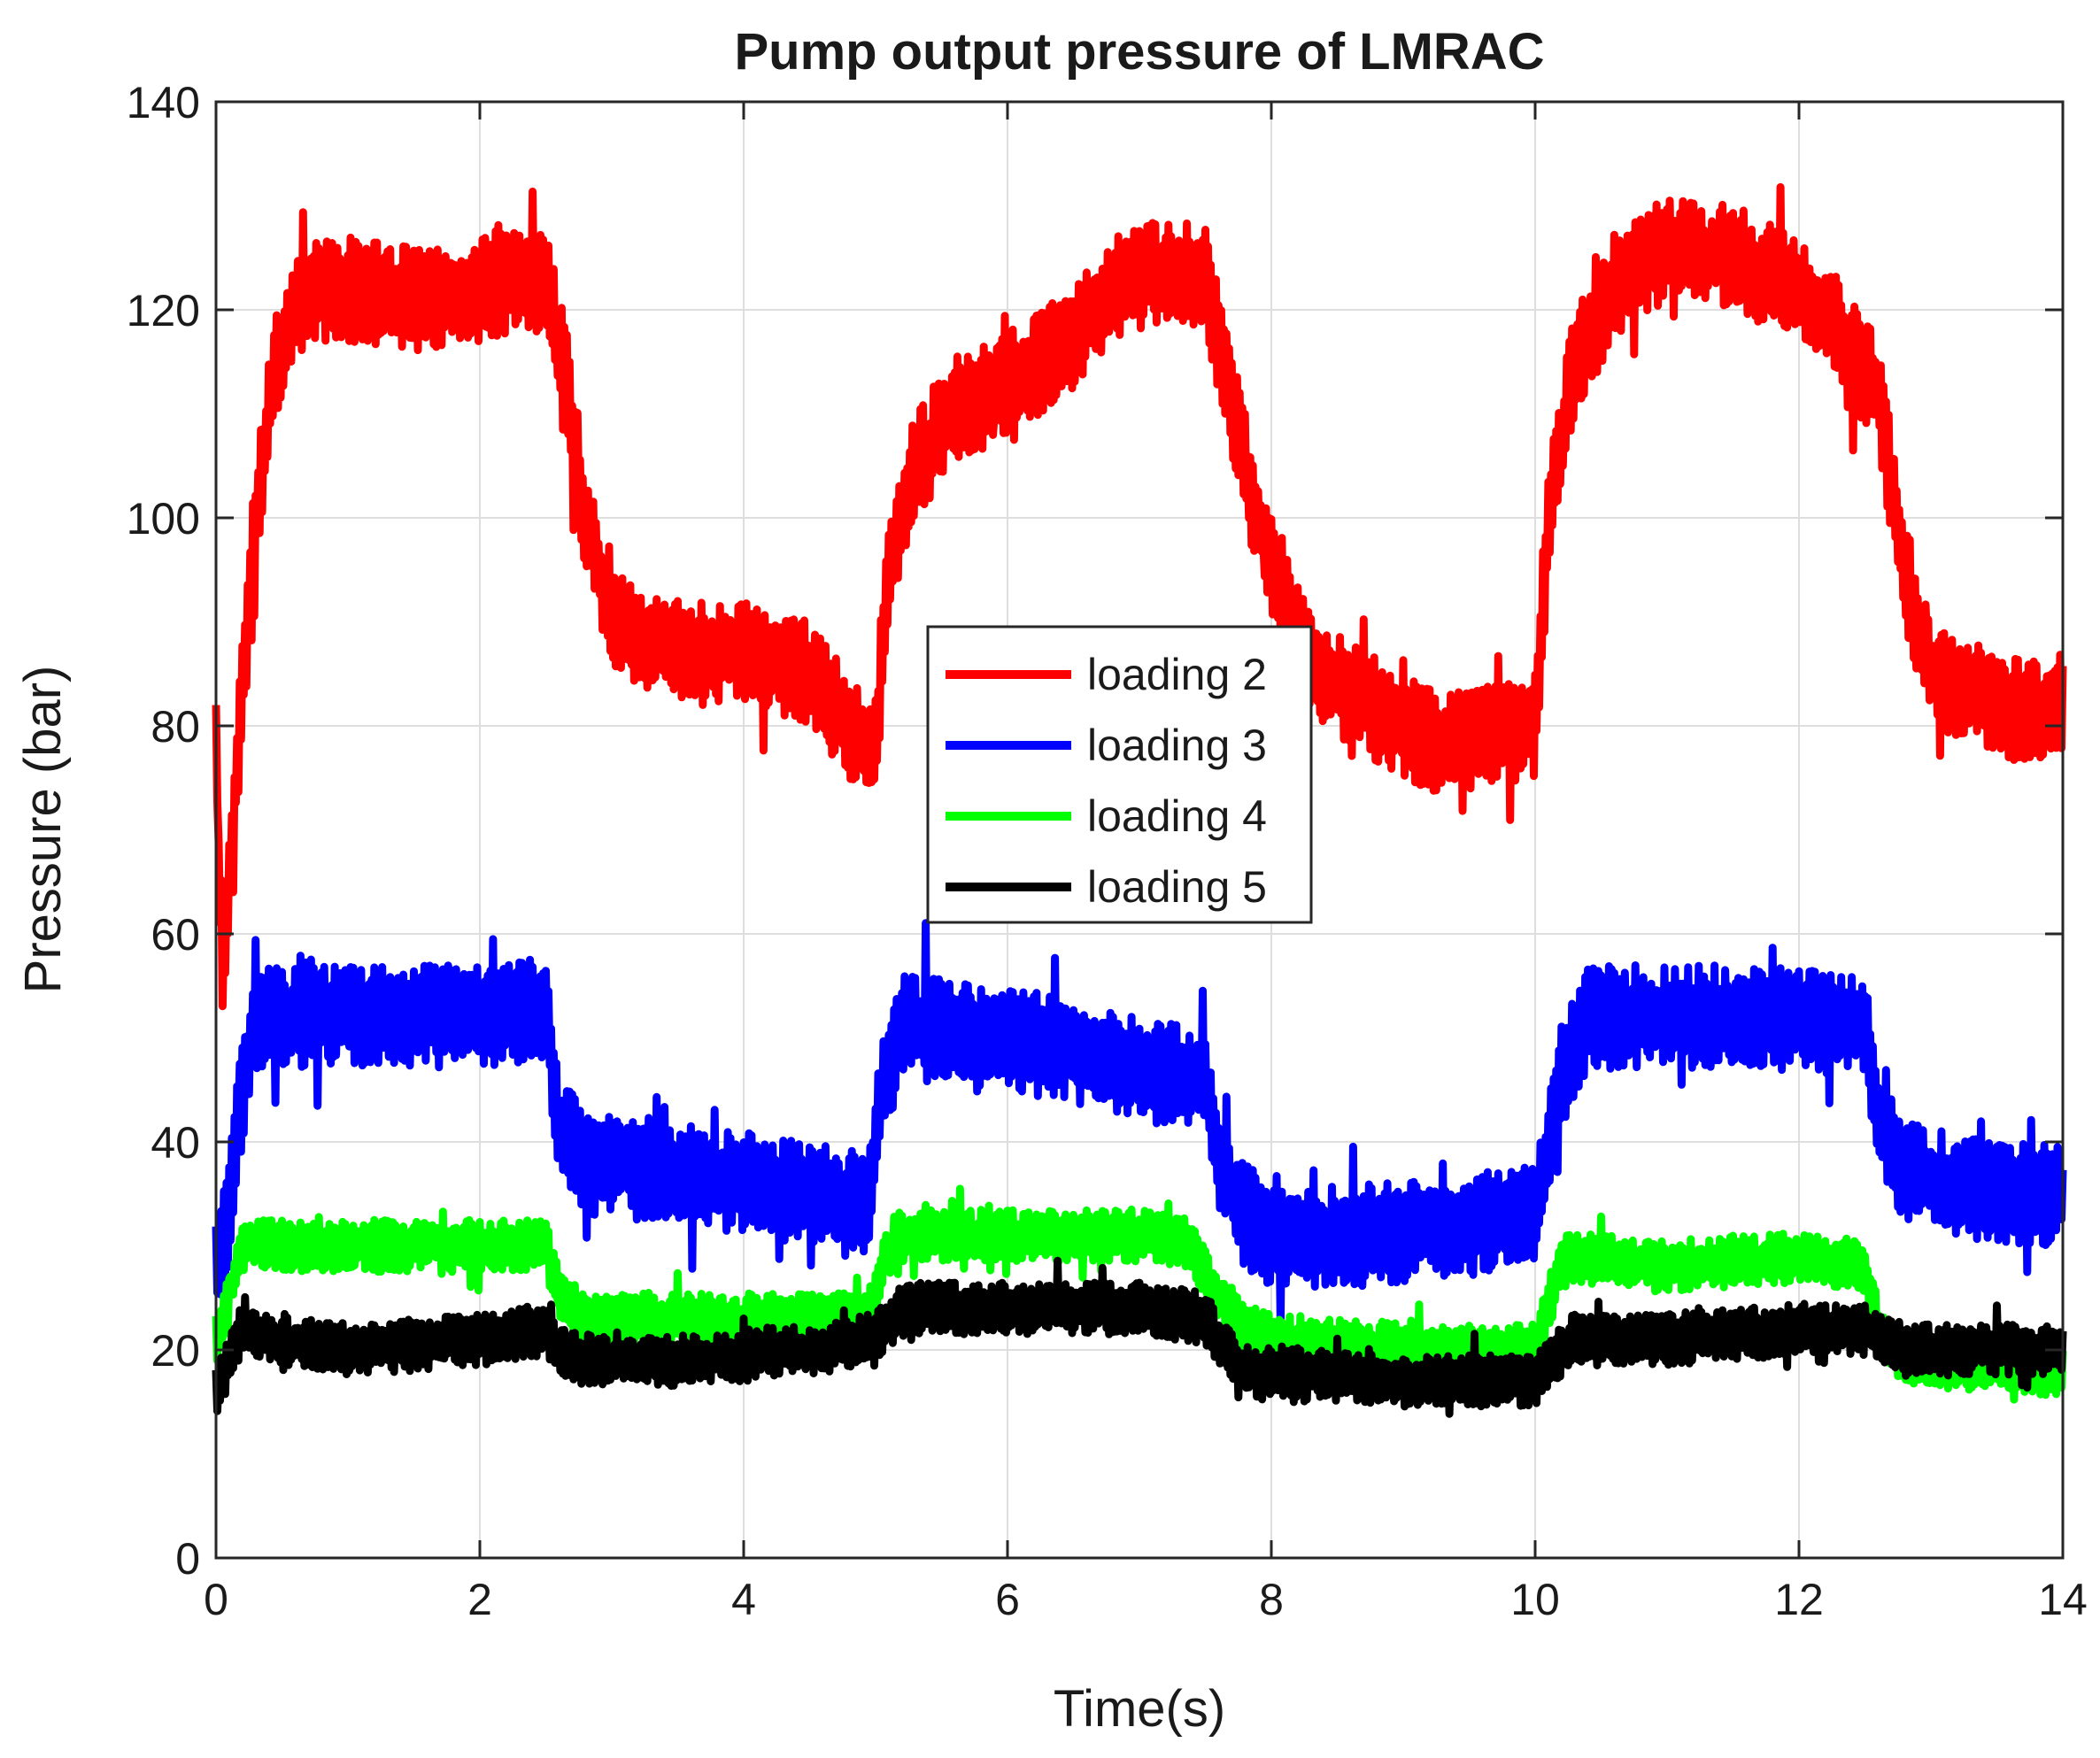  Describe the element at coordinates (43, 830) in the screenshot. I see `y-axis-label: Pressure (bar)` at that location.